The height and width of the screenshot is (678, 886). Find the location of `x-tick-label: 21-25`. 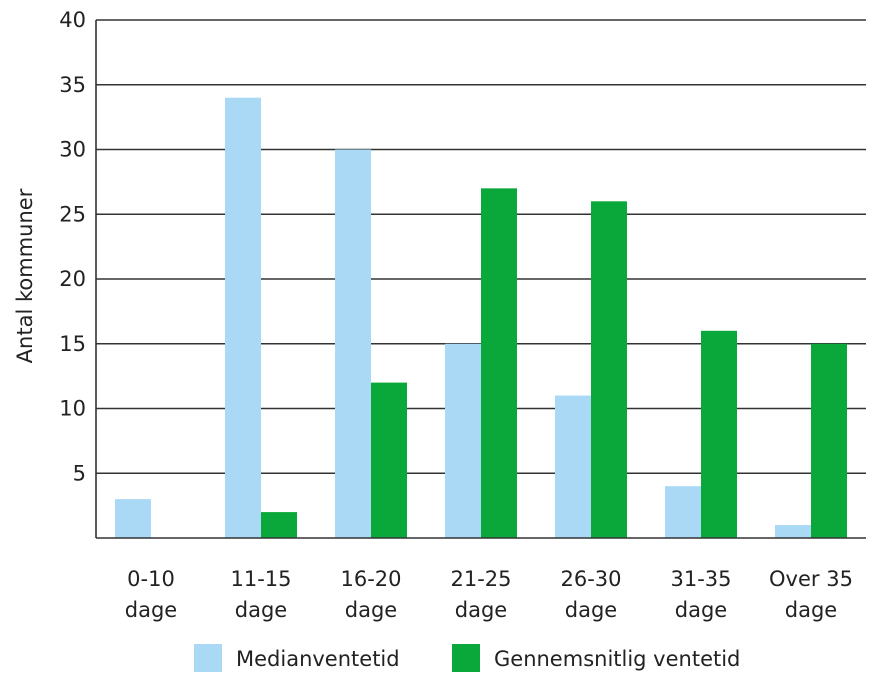

x-tick-label: 21-25 is located at coordinates (480, 579).